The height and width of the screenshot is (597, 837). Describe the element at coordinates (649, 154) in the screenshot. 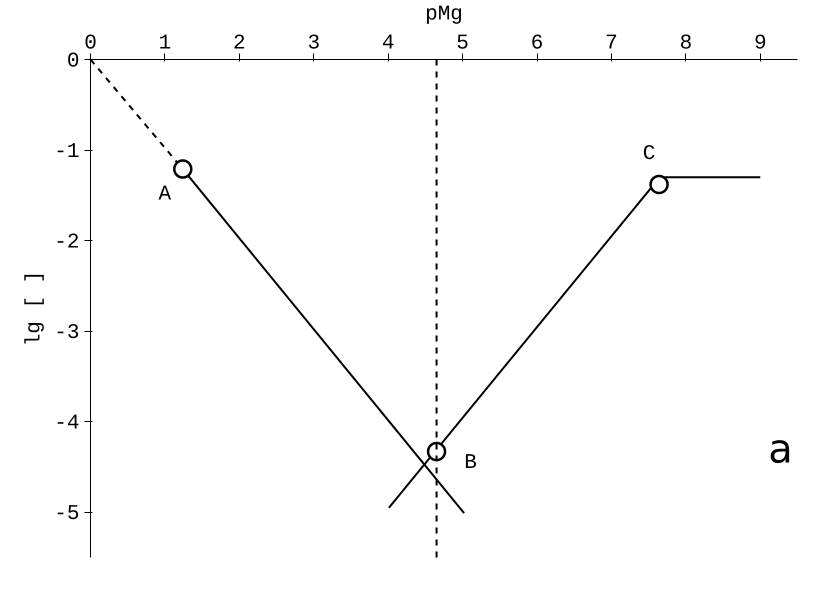

I see `annotation: C` at that location.